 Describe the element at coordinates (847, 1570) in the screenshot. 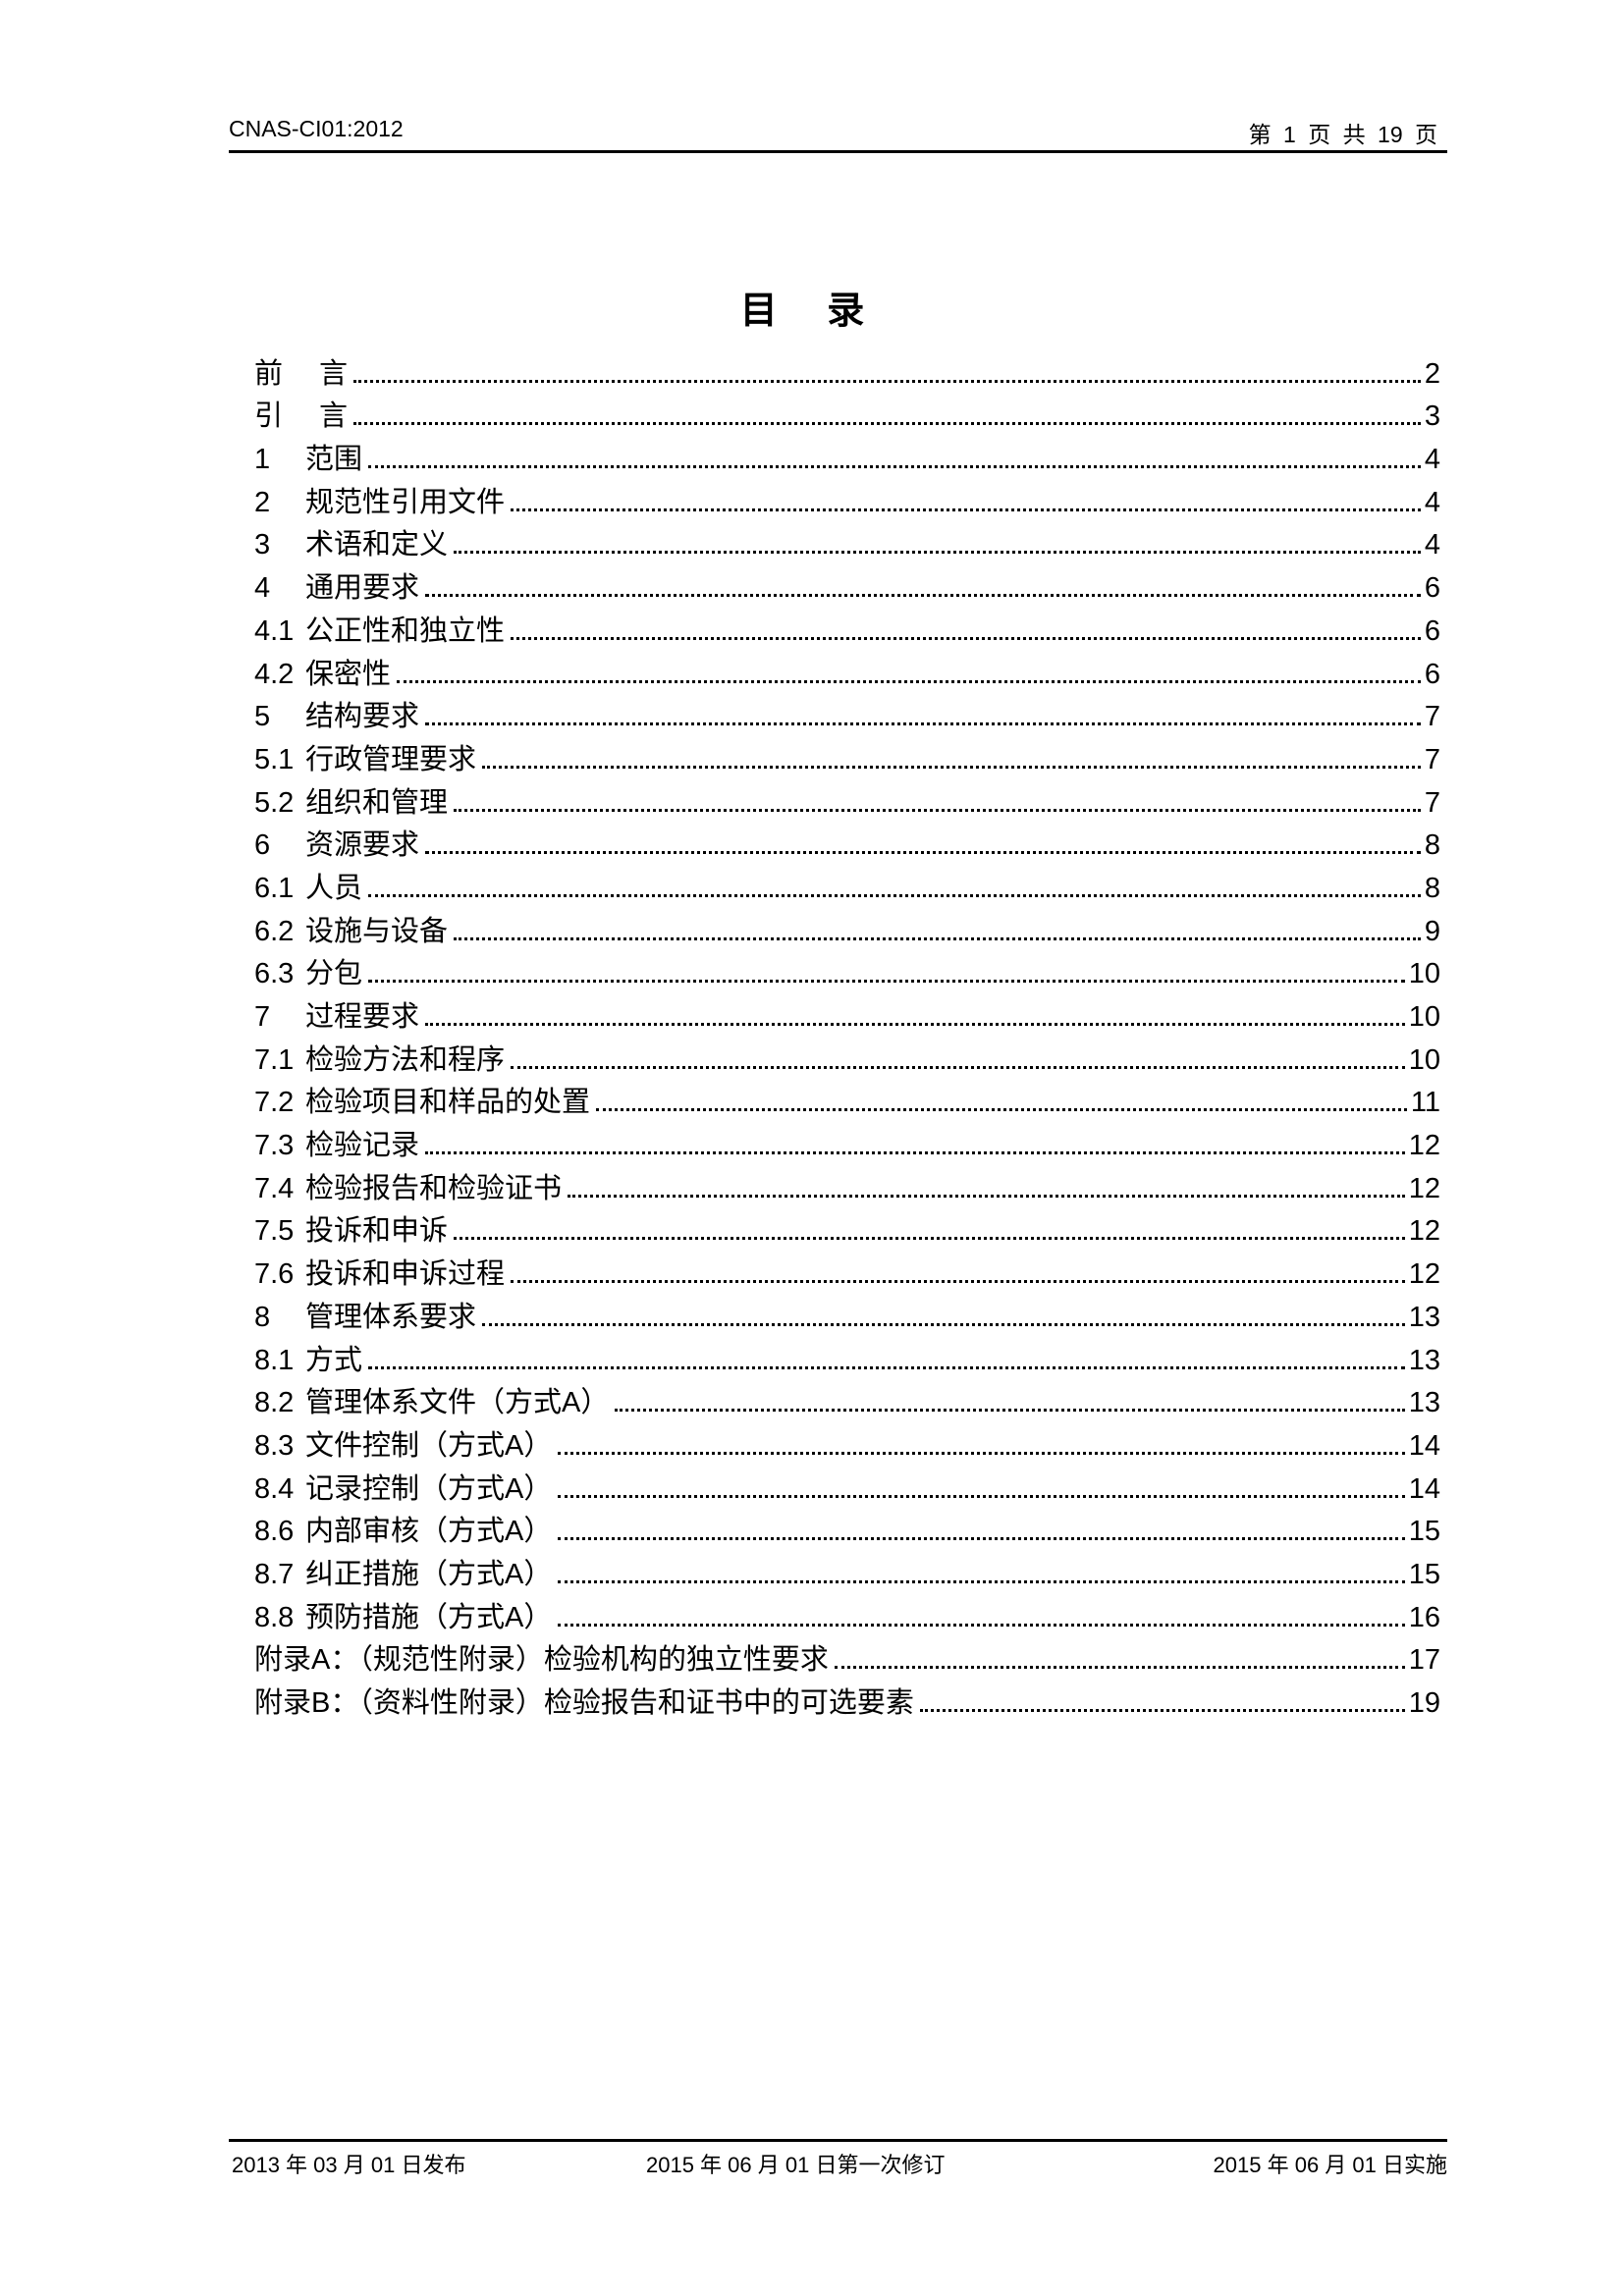

I see `toc-entry: 8.7 纠正措施（方式A） 15` at that location.